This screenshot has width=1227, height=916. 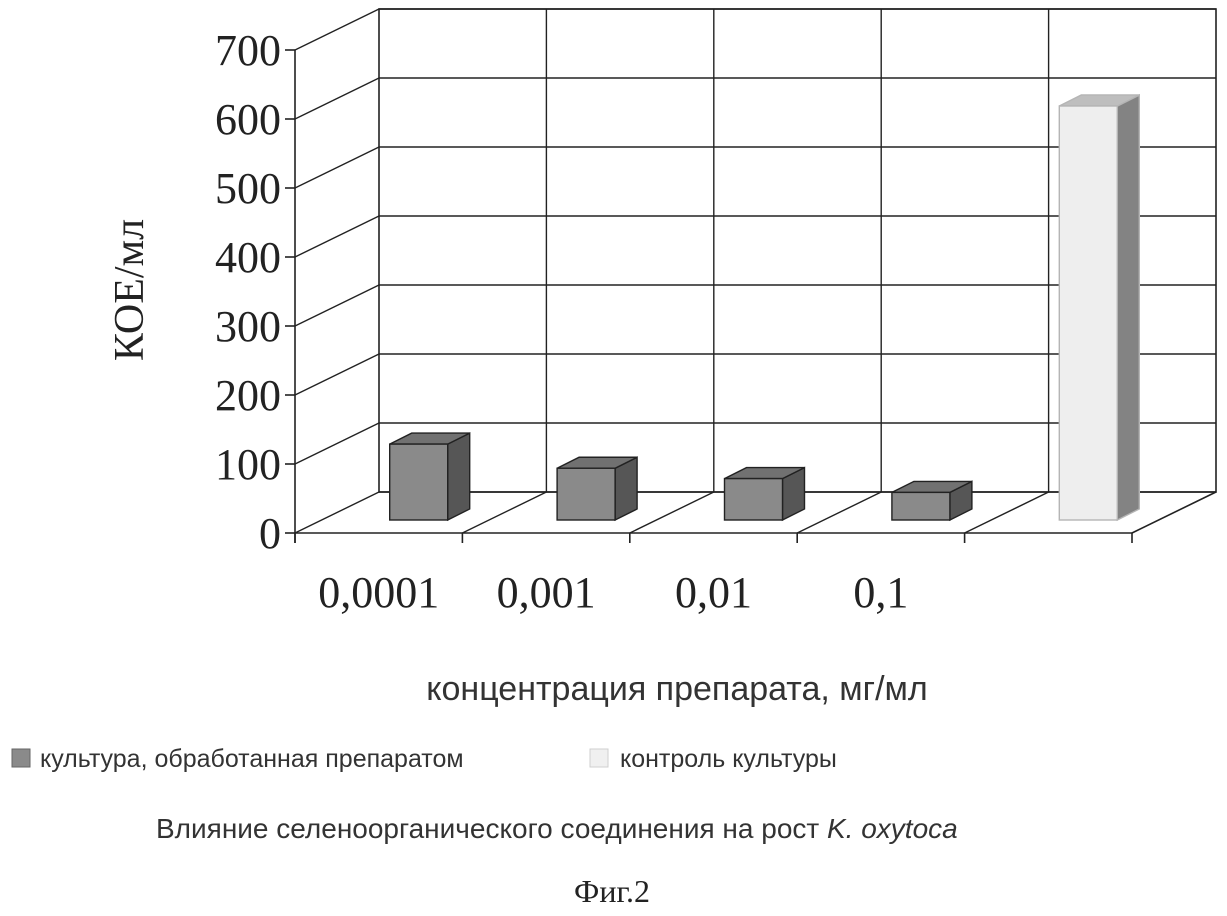 What do you see at coordinates (248, 257) in the screenshot?
I see `y-tick-label: 400` at bounding box center [248, 257].